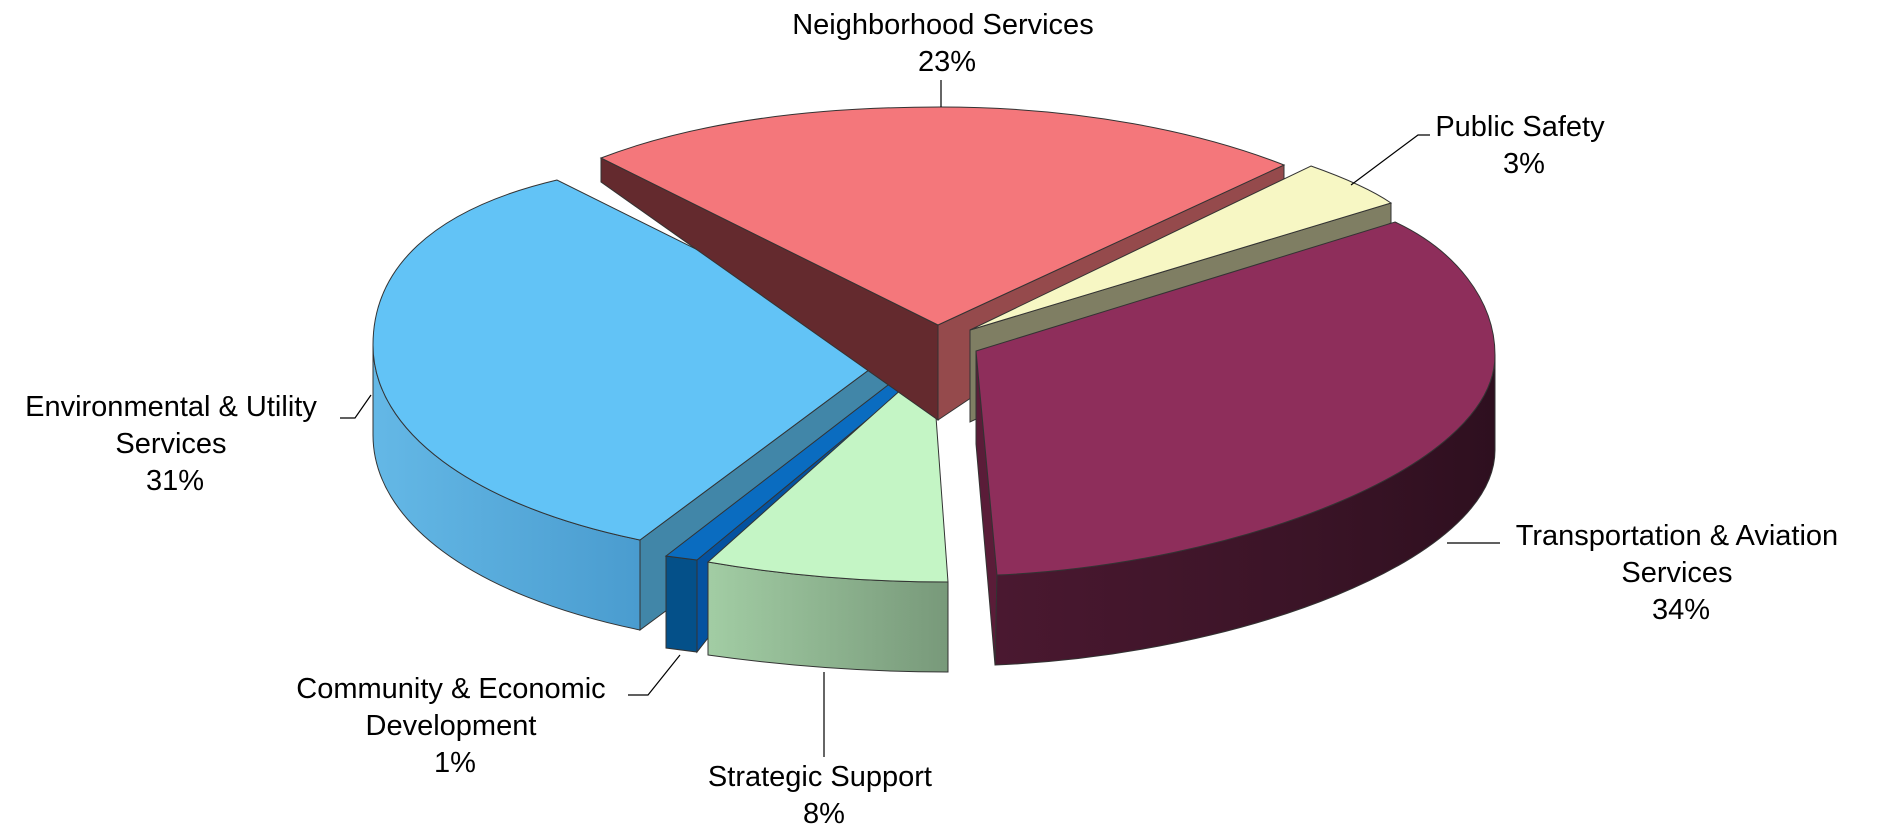 The width and height of the screenshot is (1879, 827). What do you see at coordinates (820, 777) in the screenshot?
I see `label-strategic-name: Strategic Support` at bounding box center [820, 777].